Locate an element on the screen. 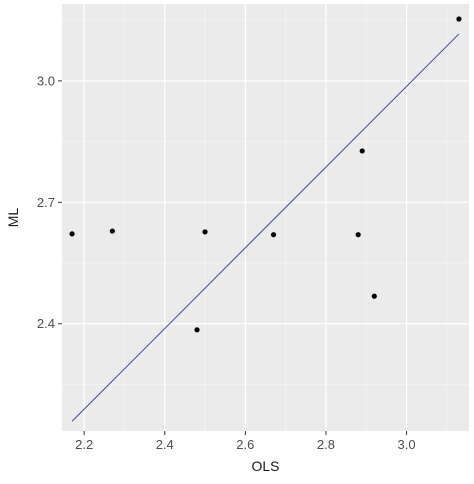  x-tick-label: 3.0 is located at coordinates (407, 444).